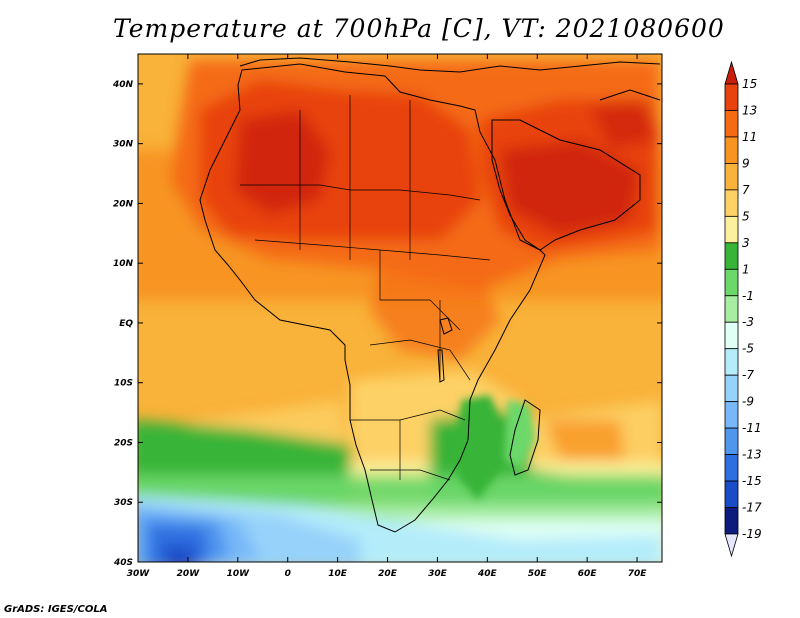 This screenshot has width=800, height=618. Describe the element at coordinates (746, 216) in the screenshot. I see `colorbar-label: 5` at that location.